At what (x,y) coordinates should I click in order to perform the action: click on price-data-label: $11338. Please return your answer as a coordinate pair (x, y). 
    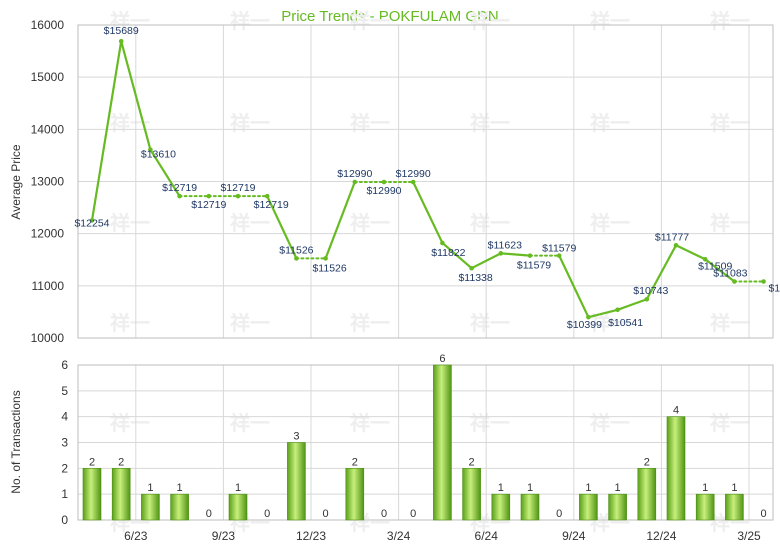
    Looking at the image, I should click on (475, 278).